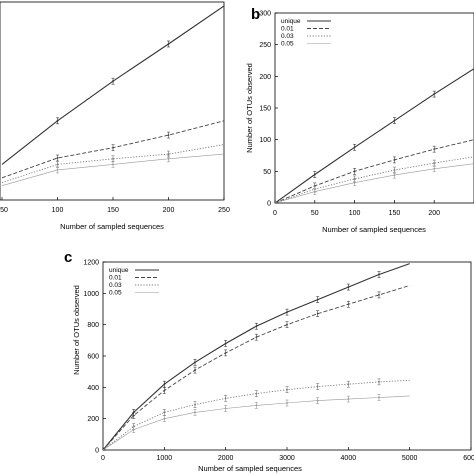 The width and height of the screenshot is (474, 474). Describe the element at coordinates (267, 172) in the screenshot. I see `y-tick-label: 50` at that location.